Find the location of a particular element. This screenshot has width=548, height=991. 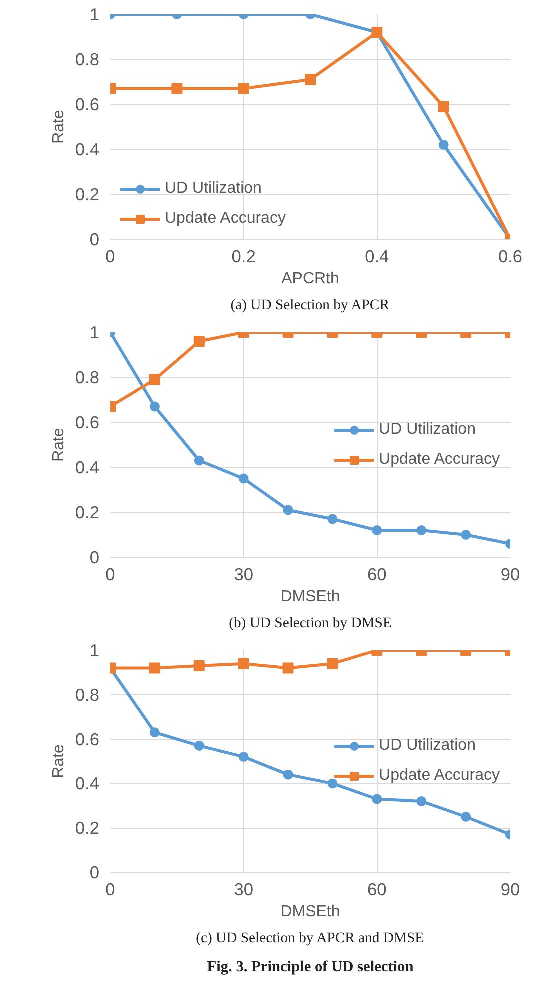

caption: Fig. 3. Principle of UD selection is located at coordinates (310, 967).